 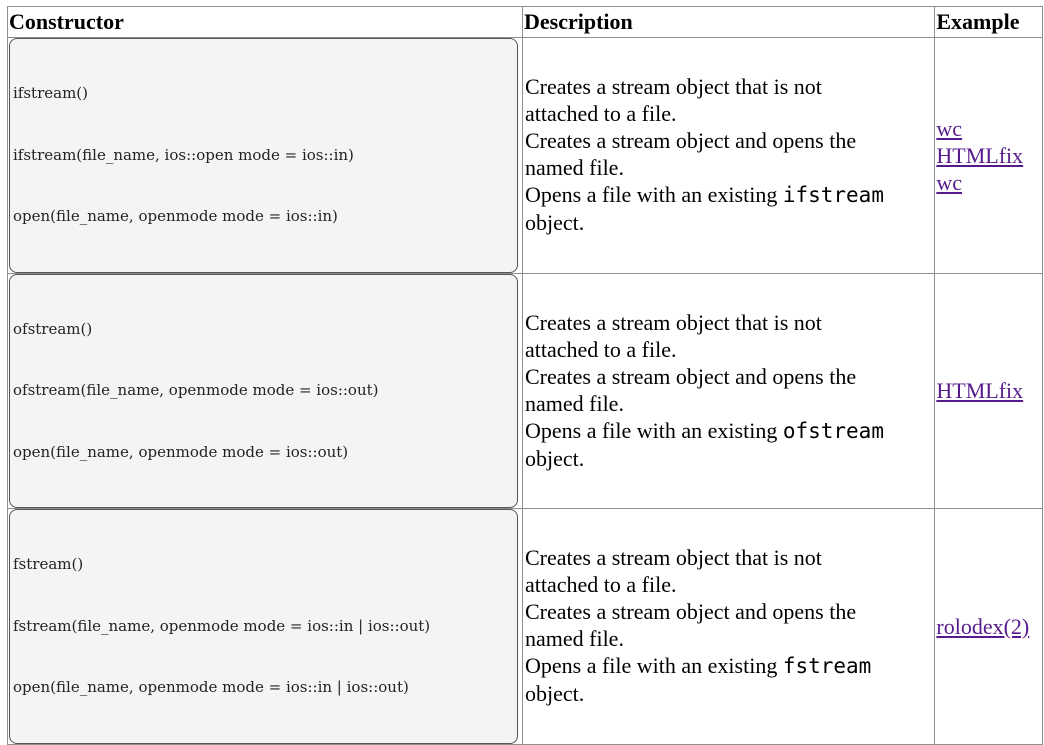 I want to click on code-line: open(file_name, openmode mode = ios::in), so click(x=175, y=216).